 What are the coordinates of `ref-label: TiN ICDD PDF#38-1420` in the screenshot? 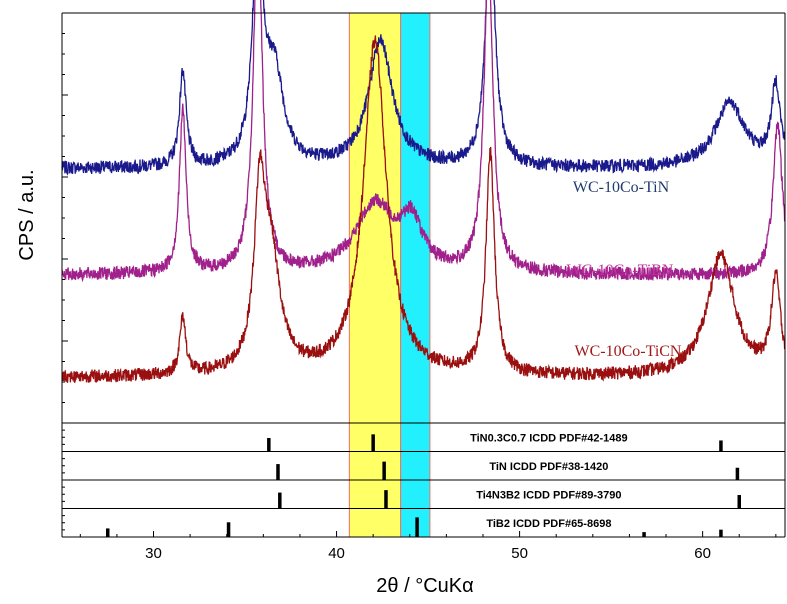 It's located at (548, 467).